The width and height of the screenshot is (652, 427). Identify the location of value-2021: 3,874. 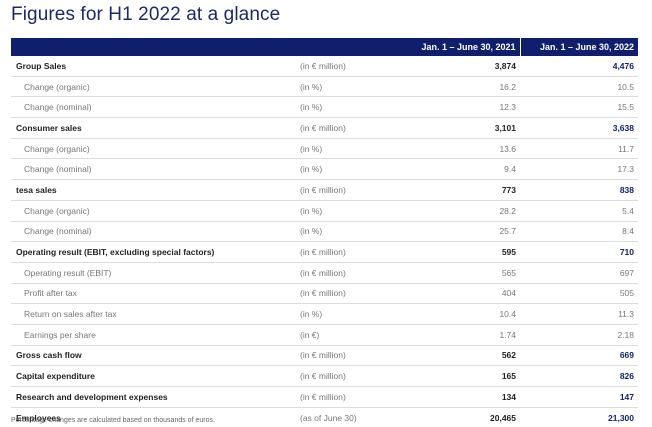
(461, 66).